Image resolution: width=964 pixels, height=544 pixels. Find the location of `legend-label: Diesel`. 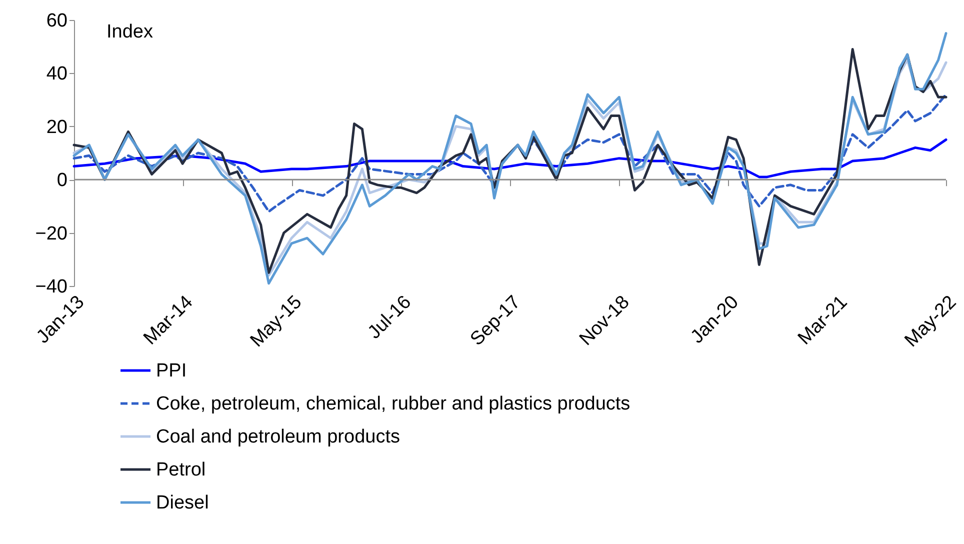

legend-label: Diesel is located at coordinates (182, 503).